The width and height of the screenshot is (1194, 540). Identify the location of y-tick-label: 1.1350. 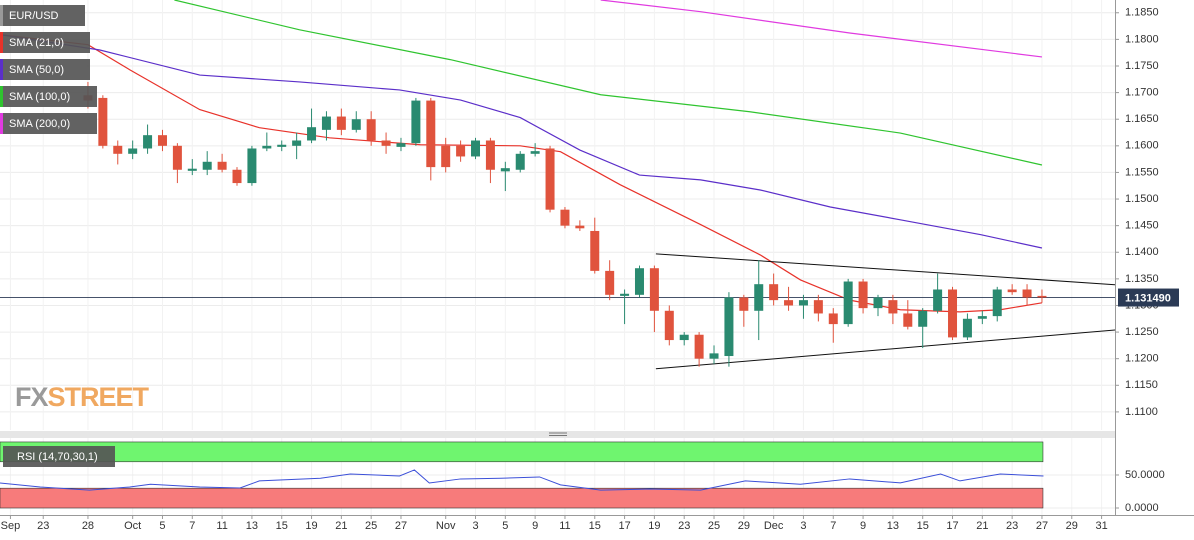
(1142, 279).